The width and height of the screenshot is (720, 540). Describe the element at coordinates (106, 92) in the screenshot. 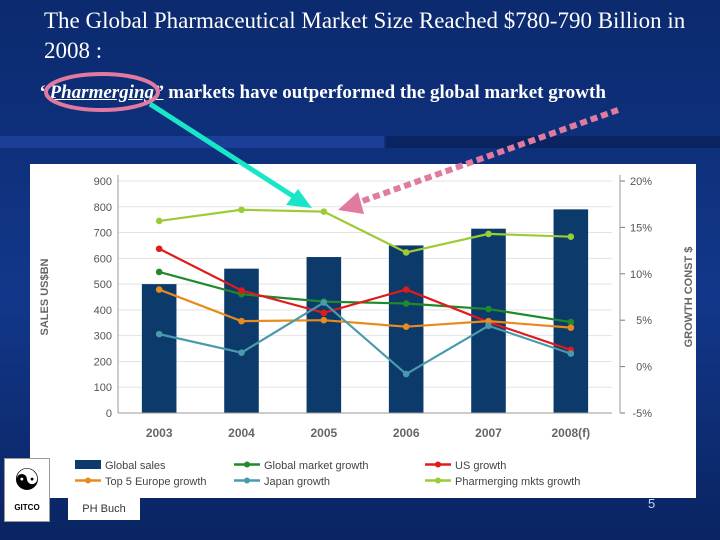

I see `subtitle-emphasis: Pharmerging”` at that location.